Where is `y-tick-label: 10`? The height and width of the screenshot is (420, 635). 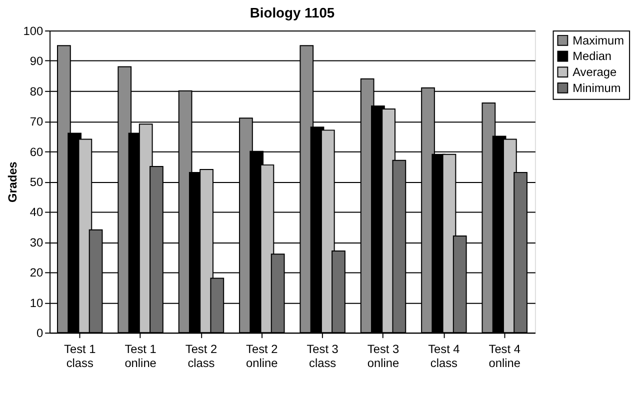 y-tick-label: 10 is located at coordinates (37, 303).